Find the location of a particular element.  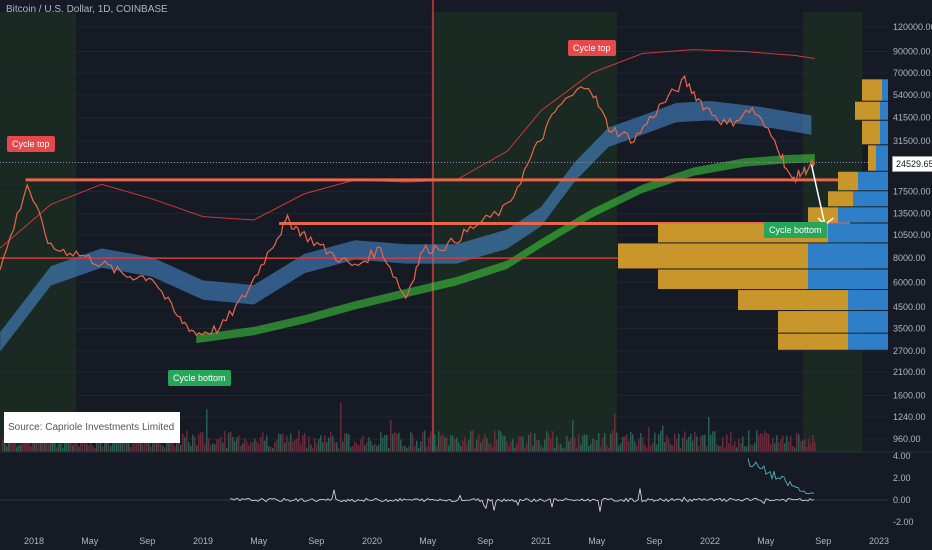

x-tick-label: 2018 is located at coordinates (34, 541).